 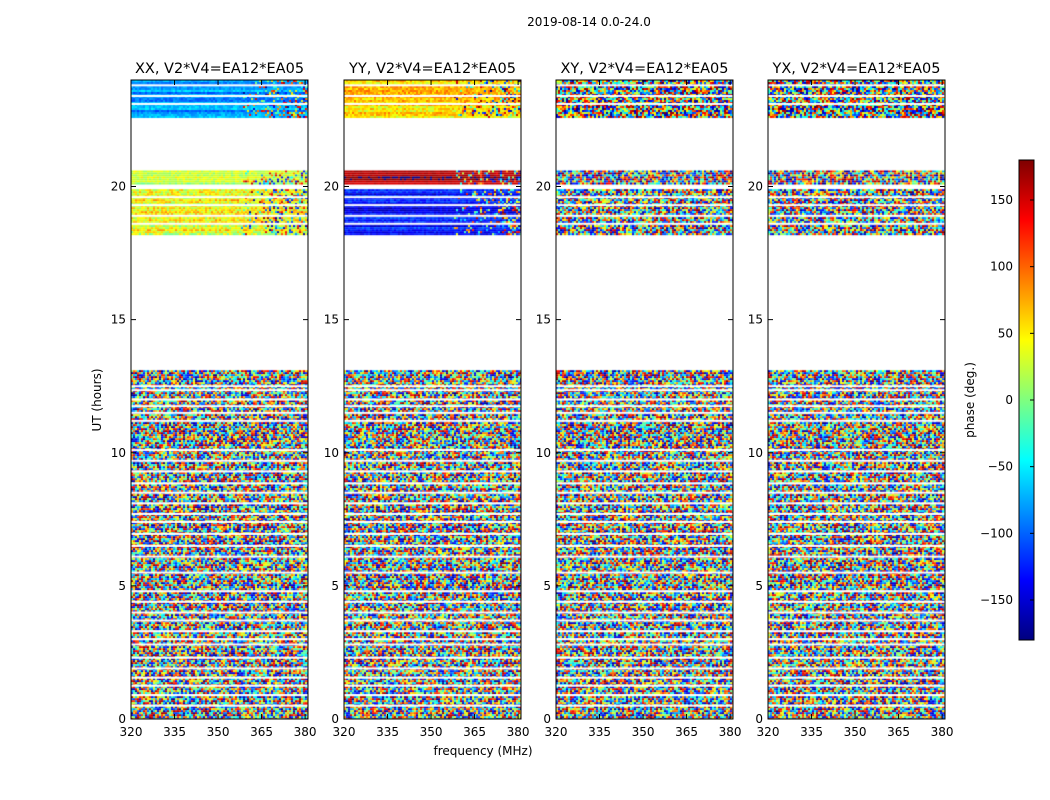 I want to click on colorbar-tick-label: 0, so click(x=1009, y=400).